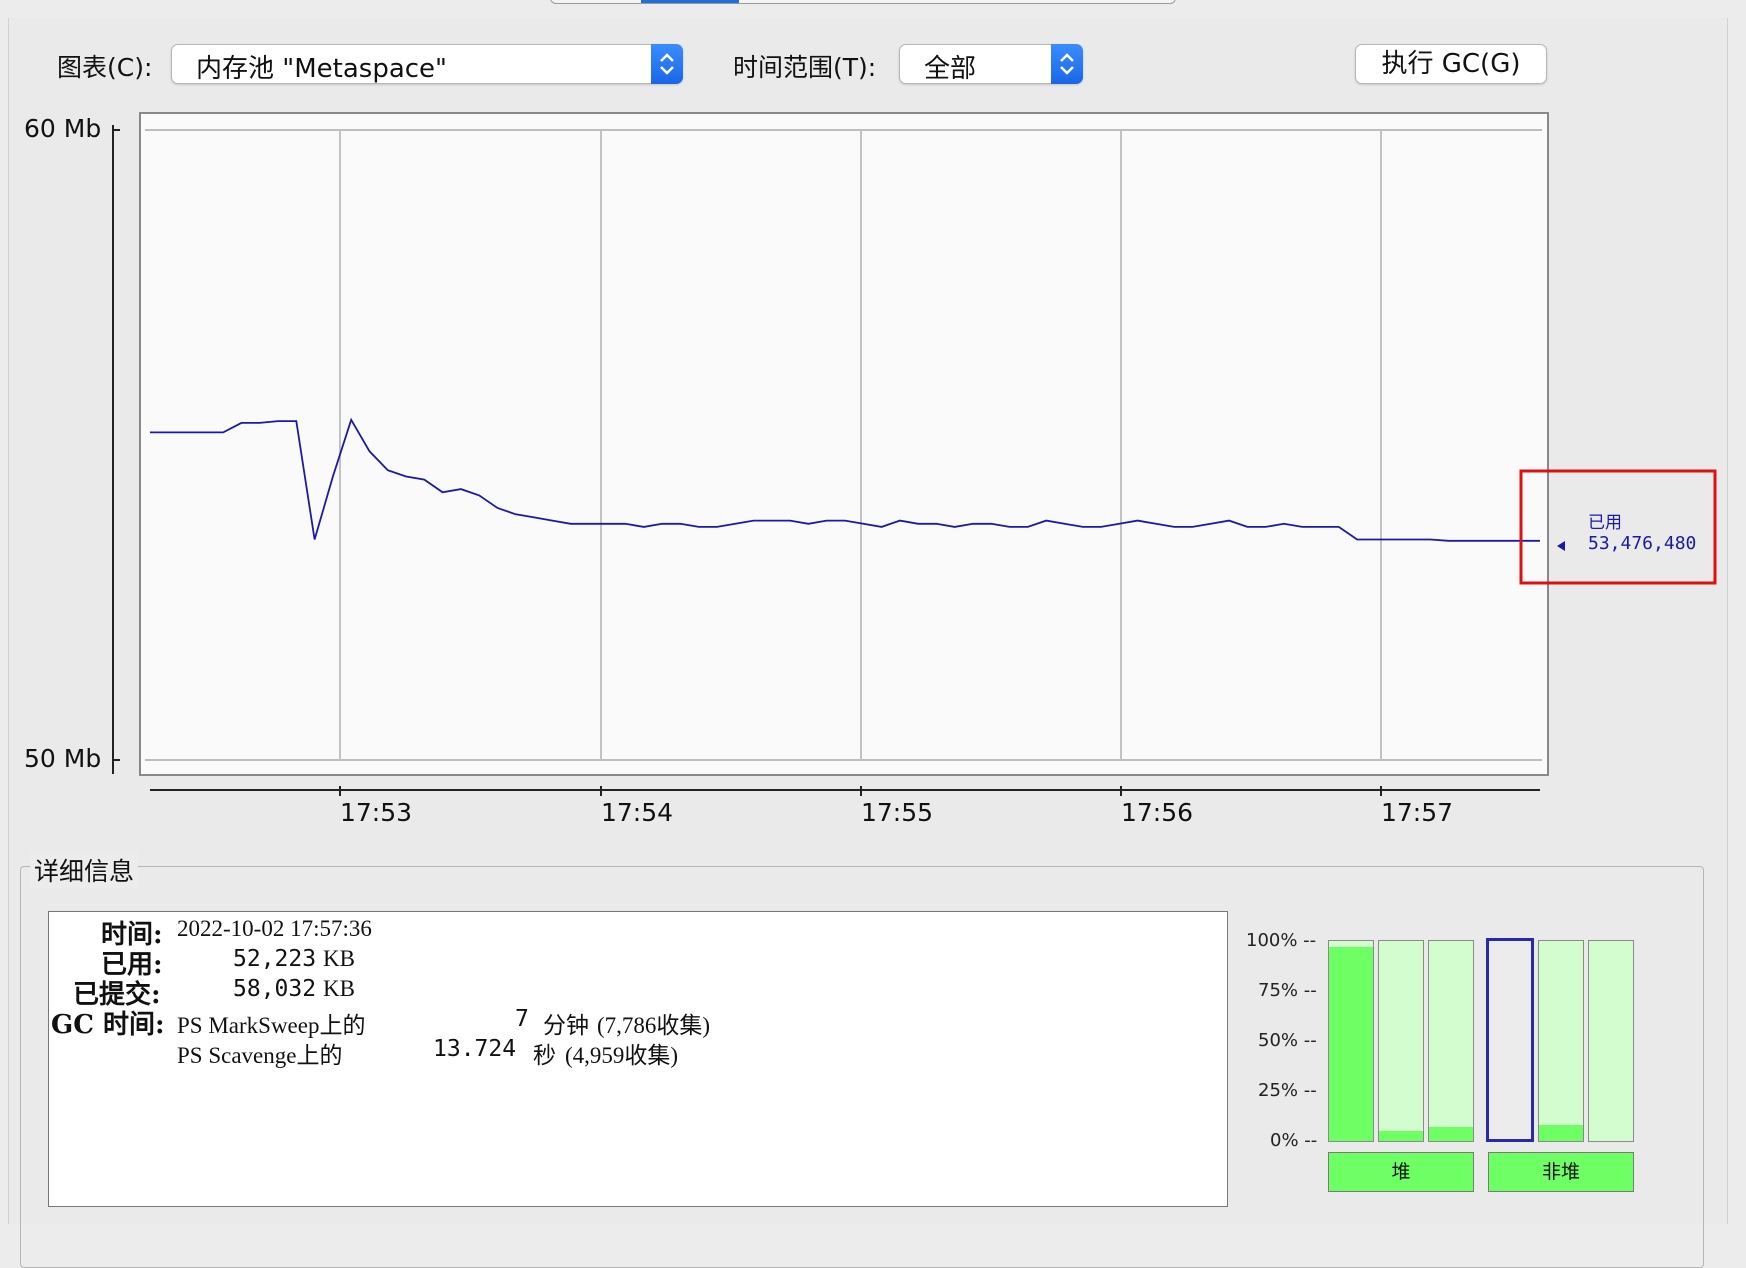  Describe the element at coordinates (132, 935) in the screenshot. I see `time-key: 时间:` at that location.